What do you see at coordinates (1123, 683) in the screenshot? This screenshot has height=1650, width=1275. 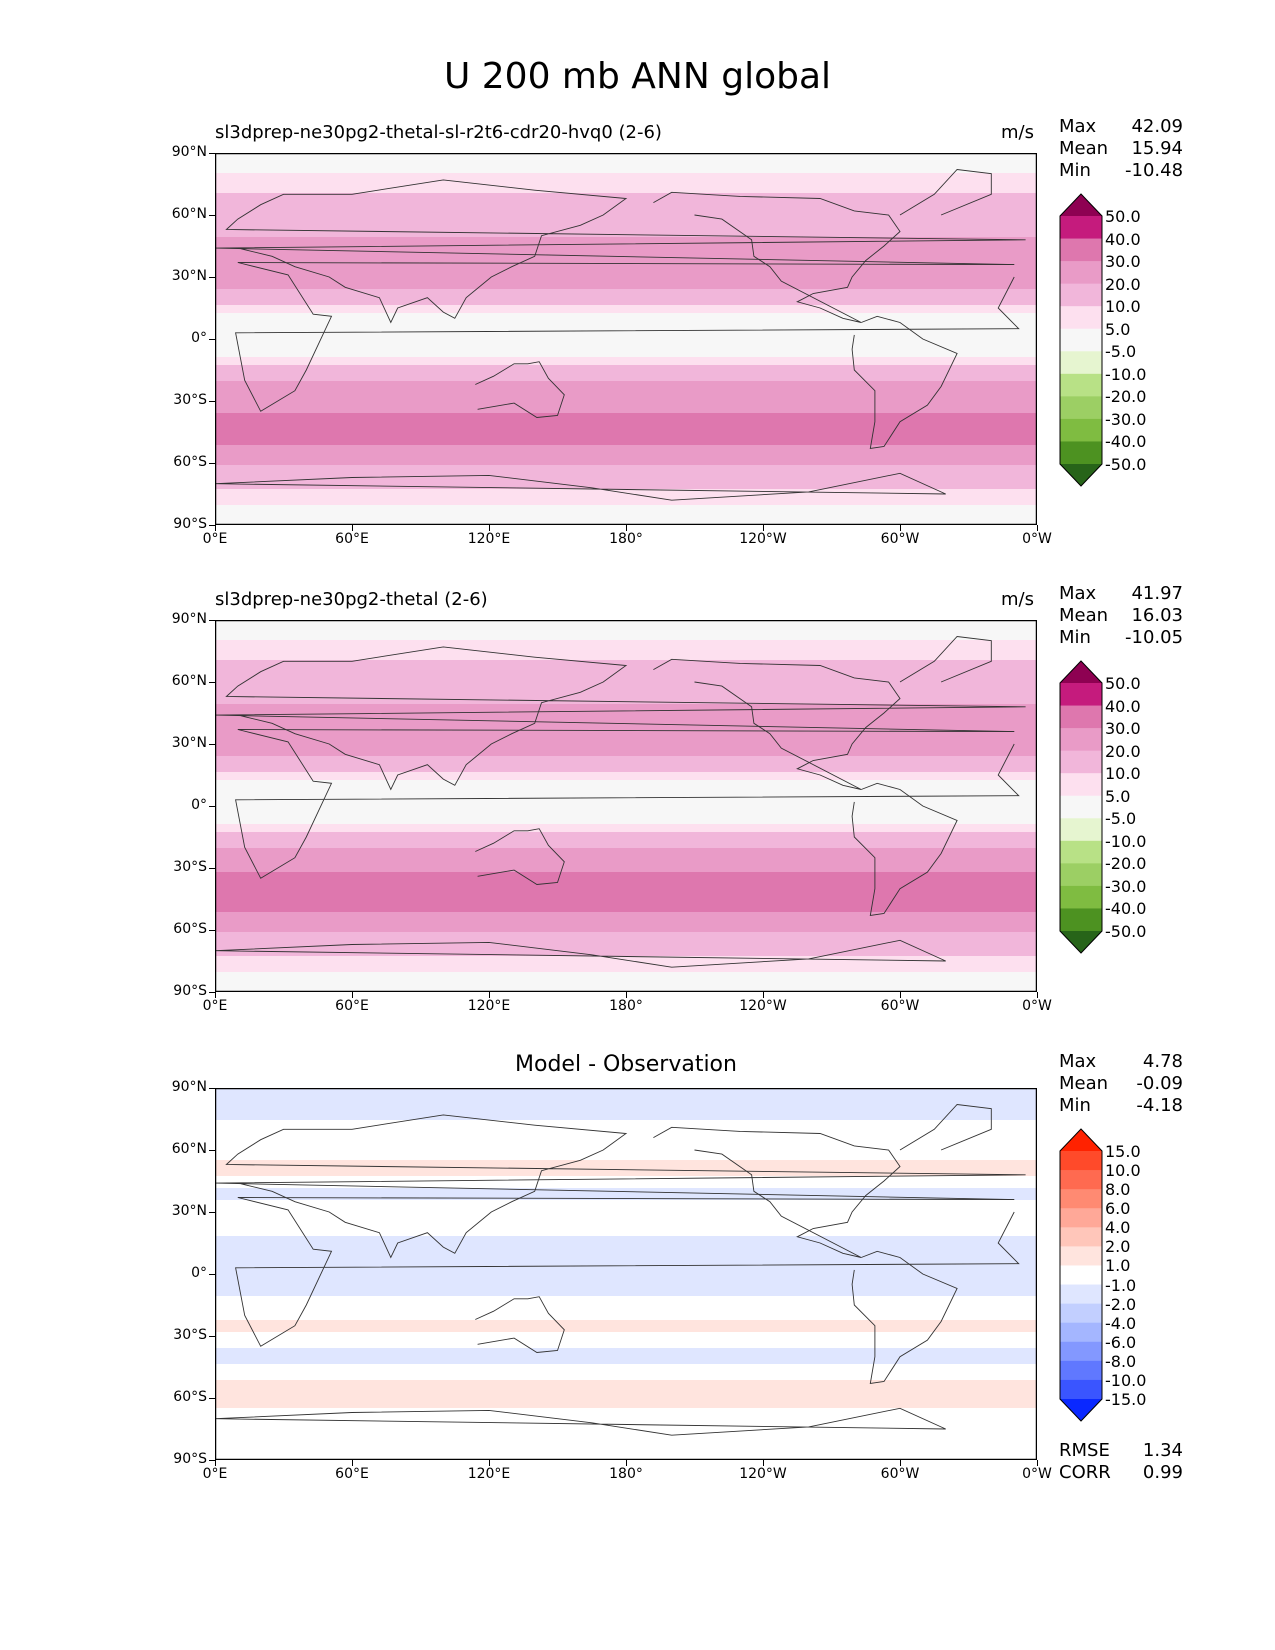 I see `colorbar-tick-label: 50.0` at bounding box center [1123, 683].